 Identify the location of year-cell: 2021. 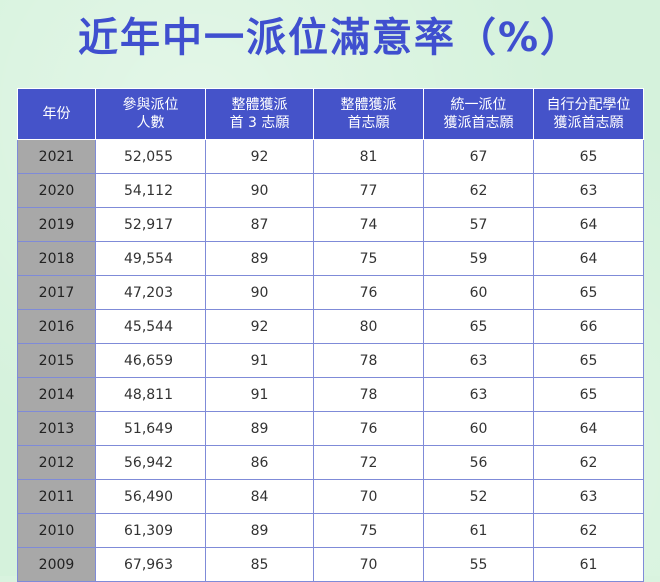
(56, 156).